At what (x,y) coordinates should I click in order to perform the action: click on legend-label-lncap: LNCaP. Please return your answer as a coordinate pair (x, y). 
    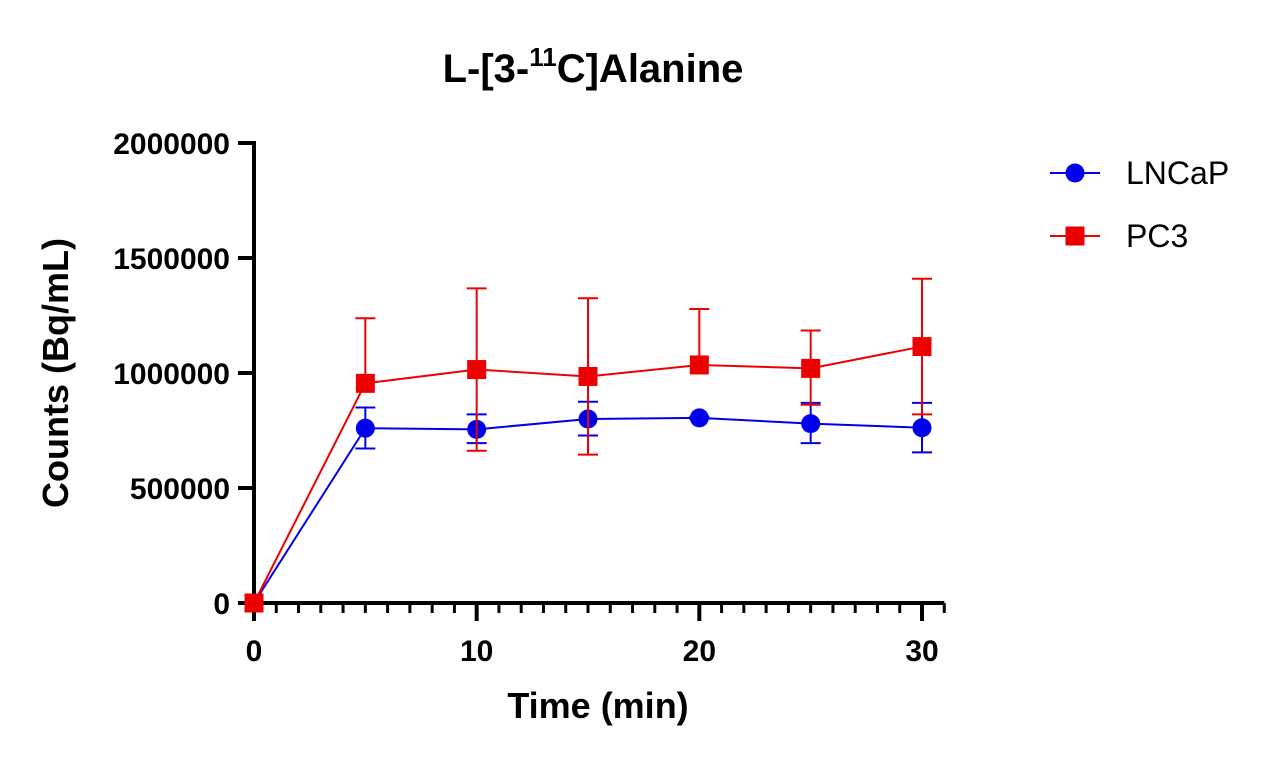
    Looking at the image, I should click on (1177, 173).